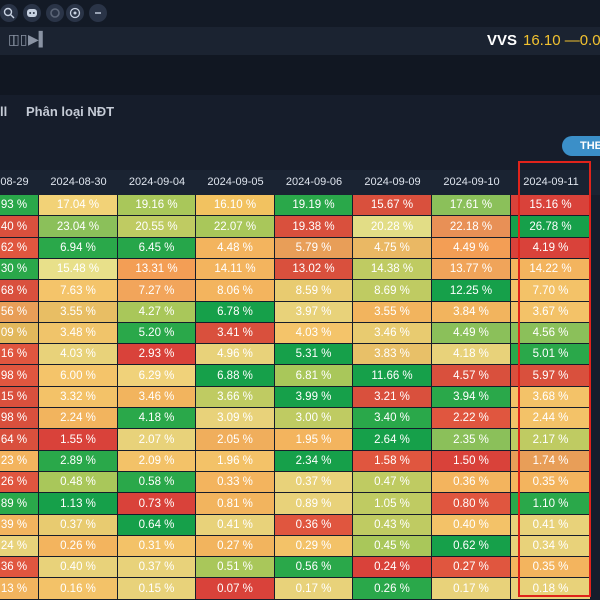  I want to click on table-cell: 13 %, so click(19, 589).